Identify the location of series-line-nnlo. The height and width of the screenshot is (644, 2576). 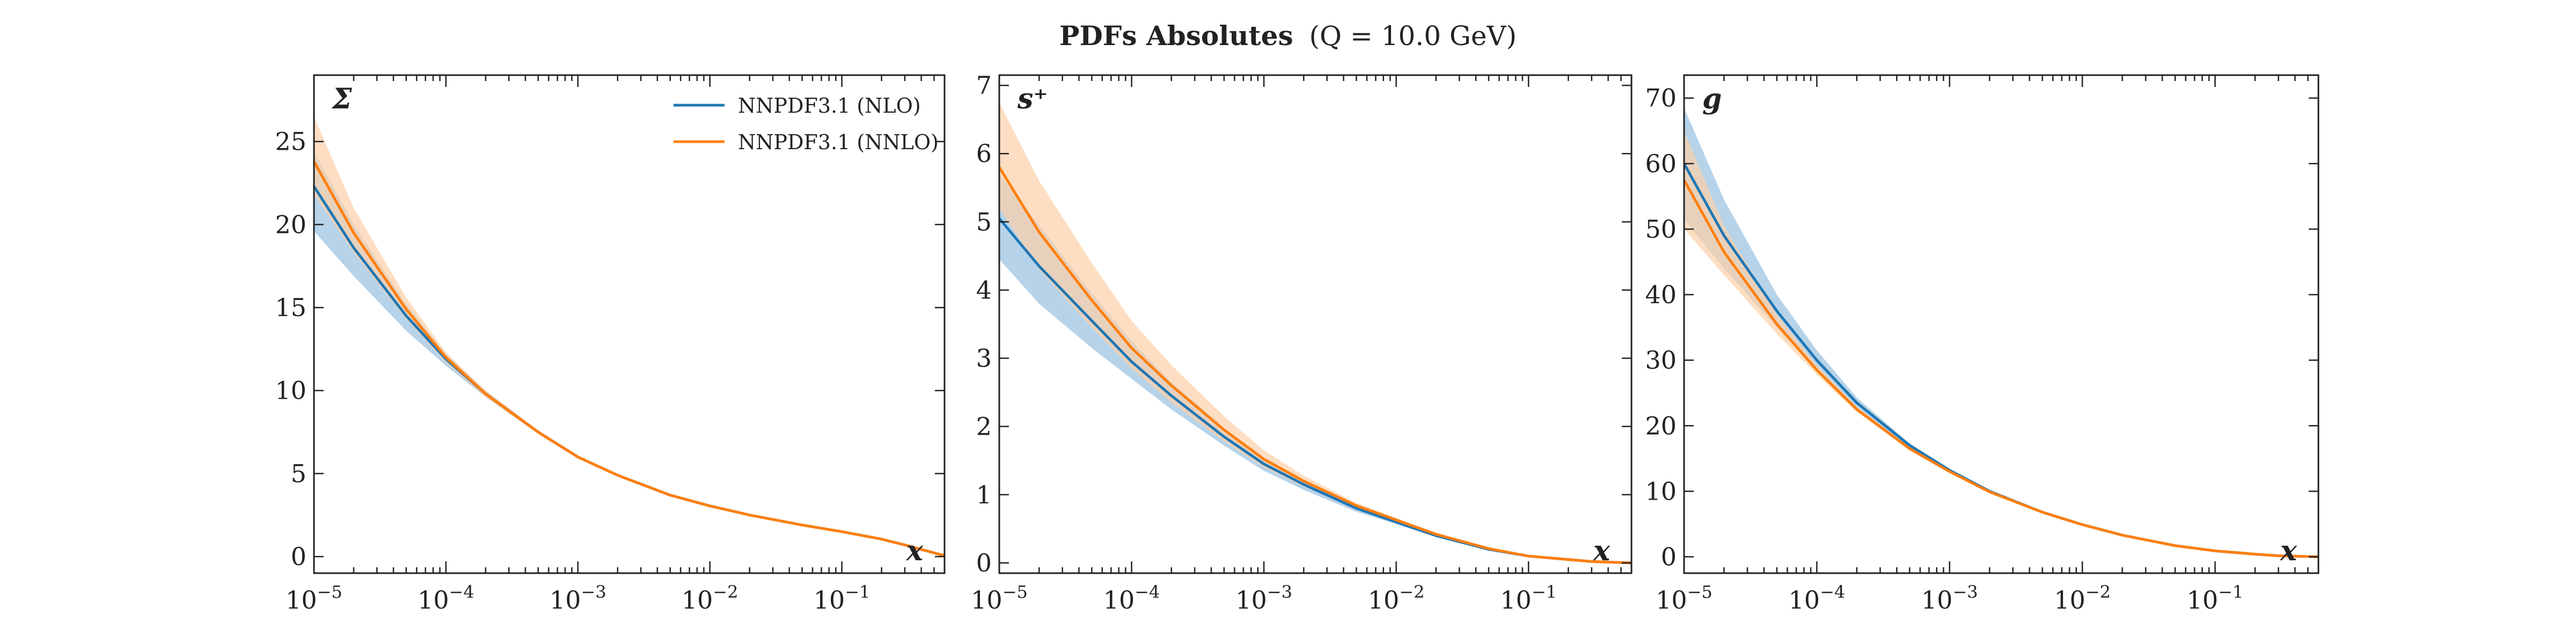
(2001, 368).